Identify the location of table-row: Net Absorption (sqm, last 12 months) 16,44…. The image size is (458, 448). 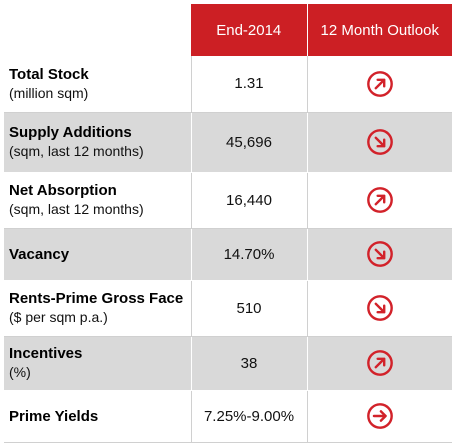
(228, 200).